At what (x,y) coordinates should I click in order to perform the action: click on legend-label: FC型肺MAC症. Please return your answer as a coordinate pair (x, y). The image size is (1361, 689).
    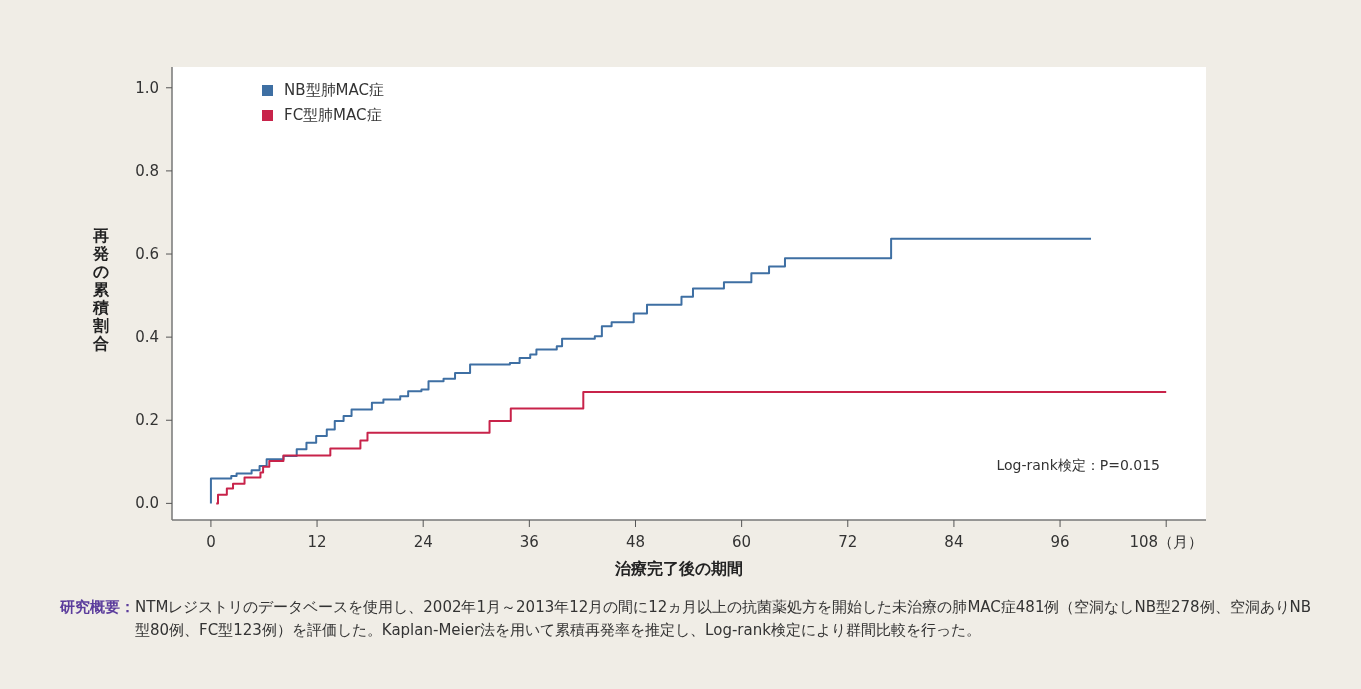
    Looking at the image, I should click on (333, 115).